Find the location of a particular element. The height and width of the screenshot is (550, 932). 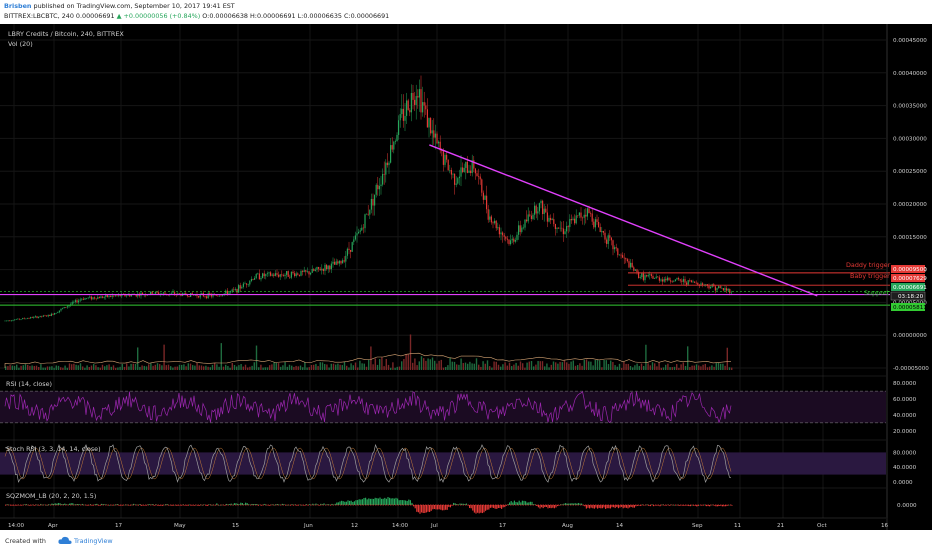

price-tick-label: -0.00005000 is located at coordinates (911, 369).